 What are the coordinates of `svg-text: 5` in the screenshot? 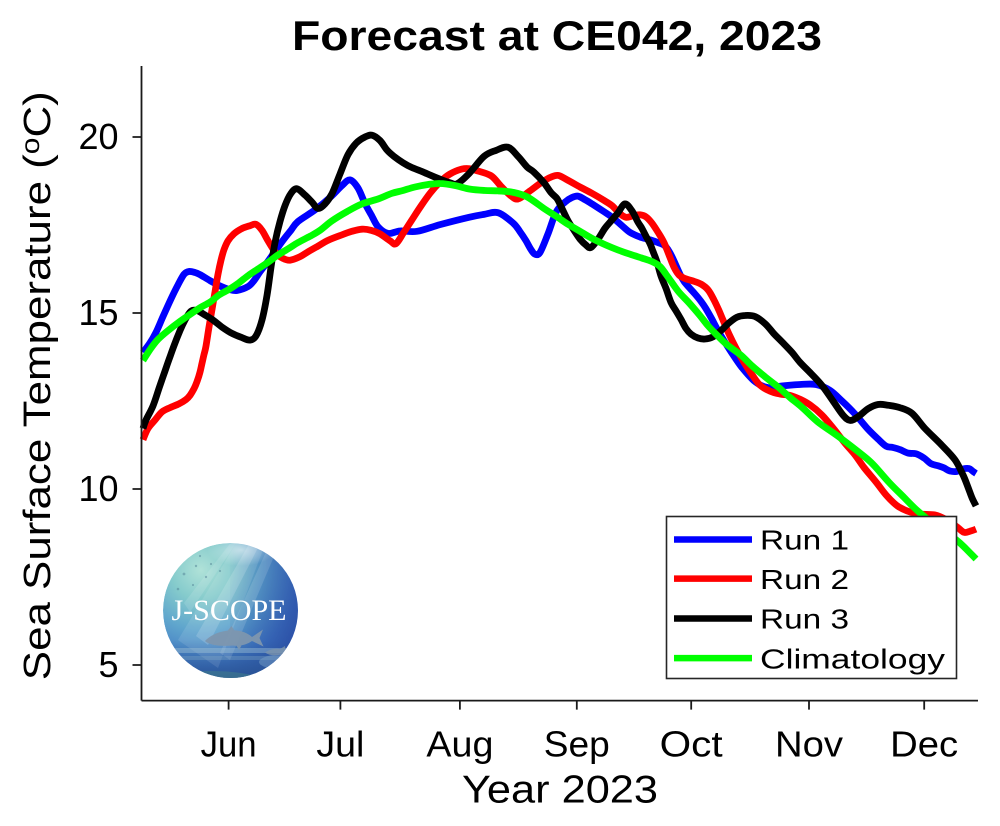 It's located at (108, 664).